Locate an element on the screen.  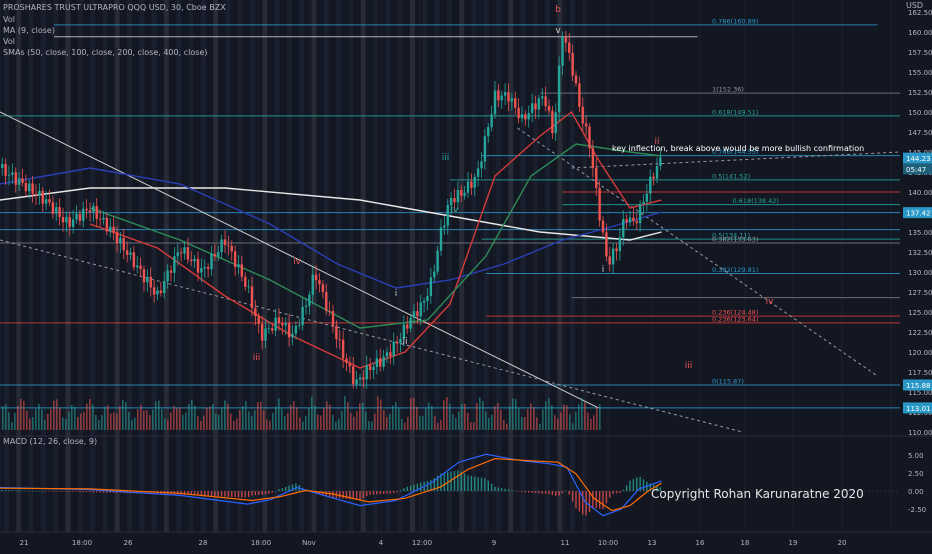
y-tick-label: 150.00 is located at coordinates (920, 113).